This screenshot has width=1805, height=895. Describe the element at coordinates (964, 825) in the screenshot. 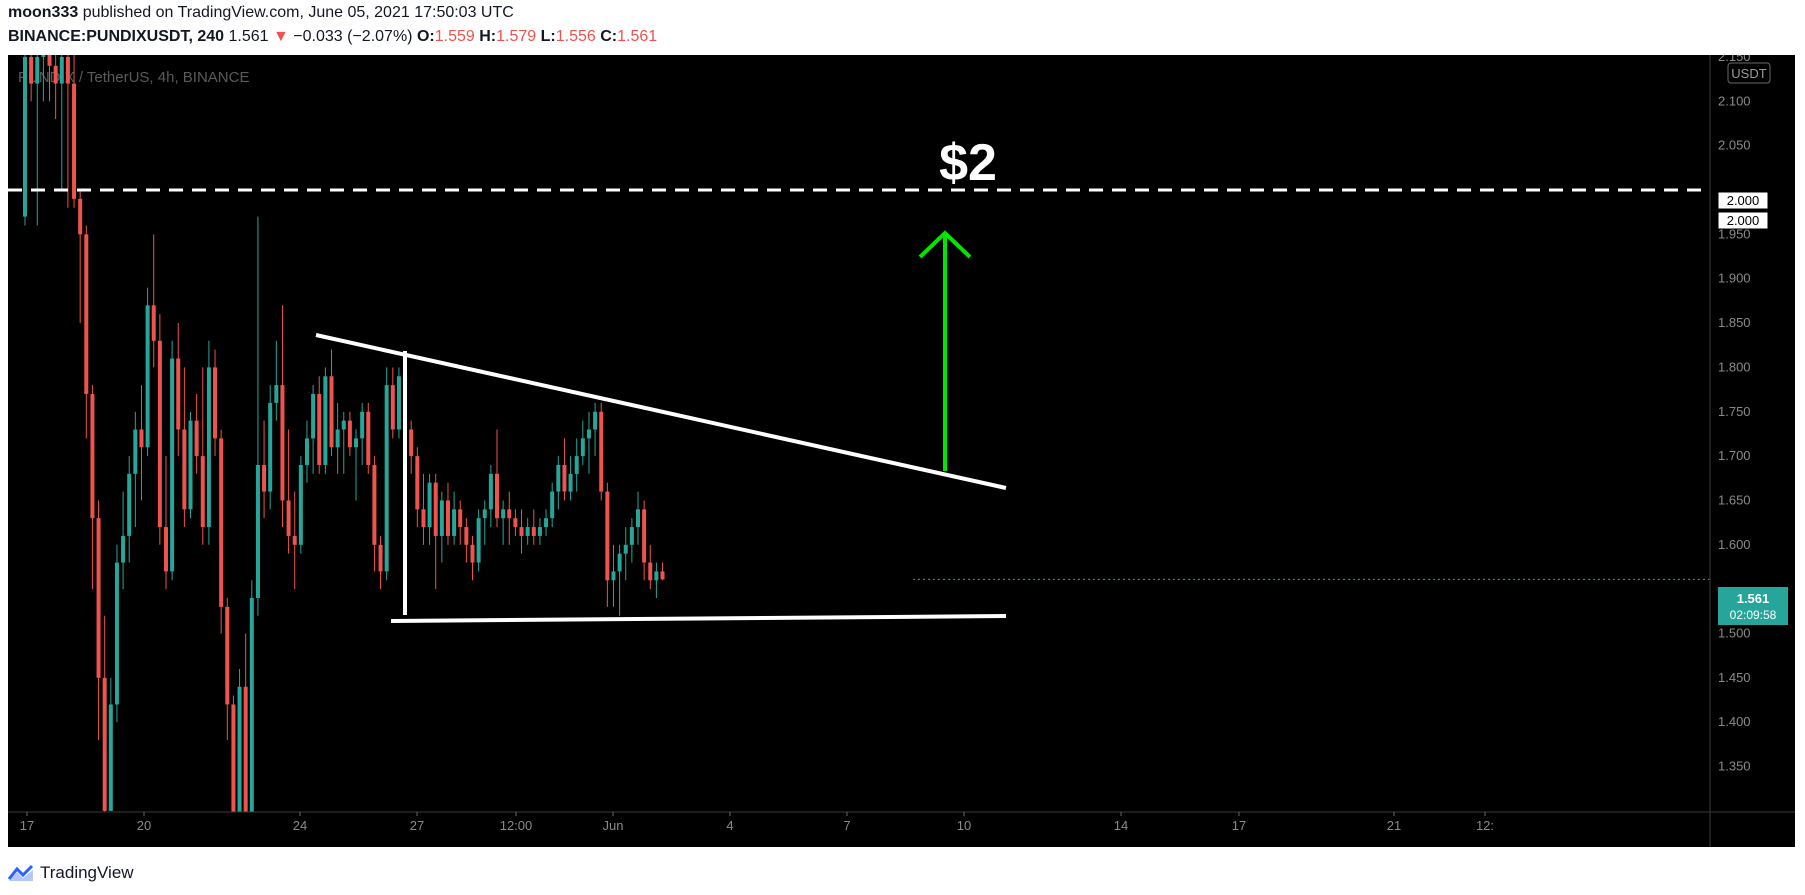

I see `time-tick-label: 10` at that location.